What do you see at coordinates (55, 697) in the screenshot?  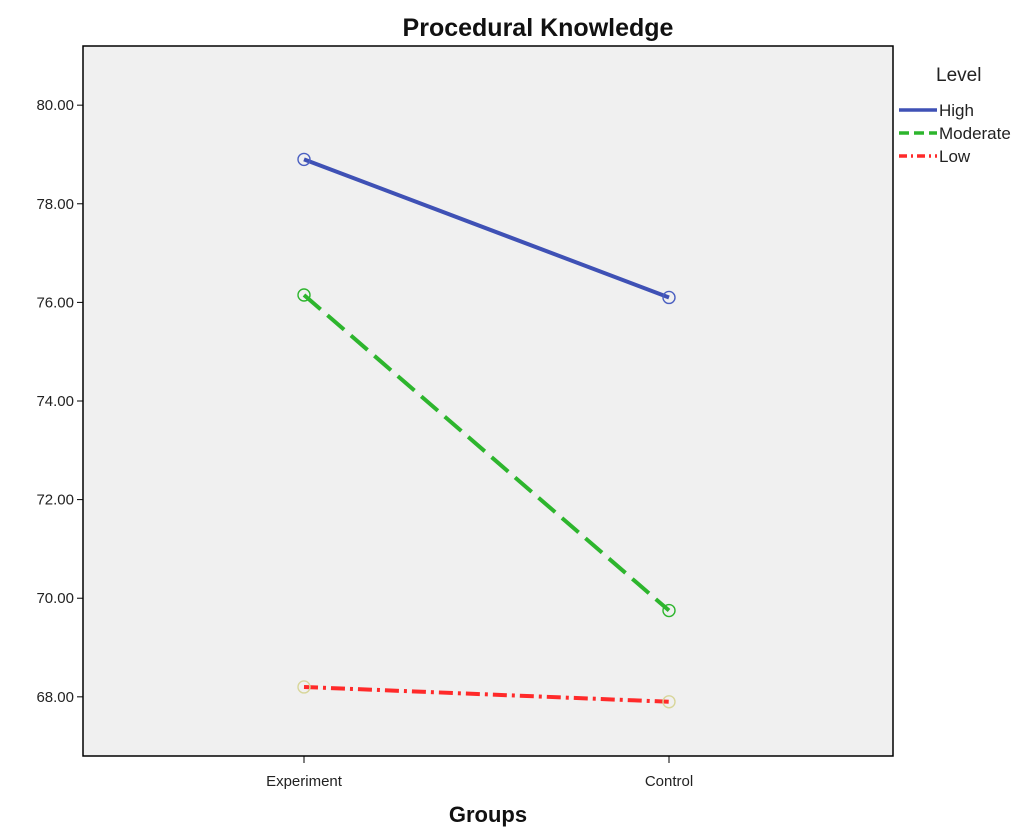 I see `y-tick-label: 68.00` at bounding box center [55, 697].